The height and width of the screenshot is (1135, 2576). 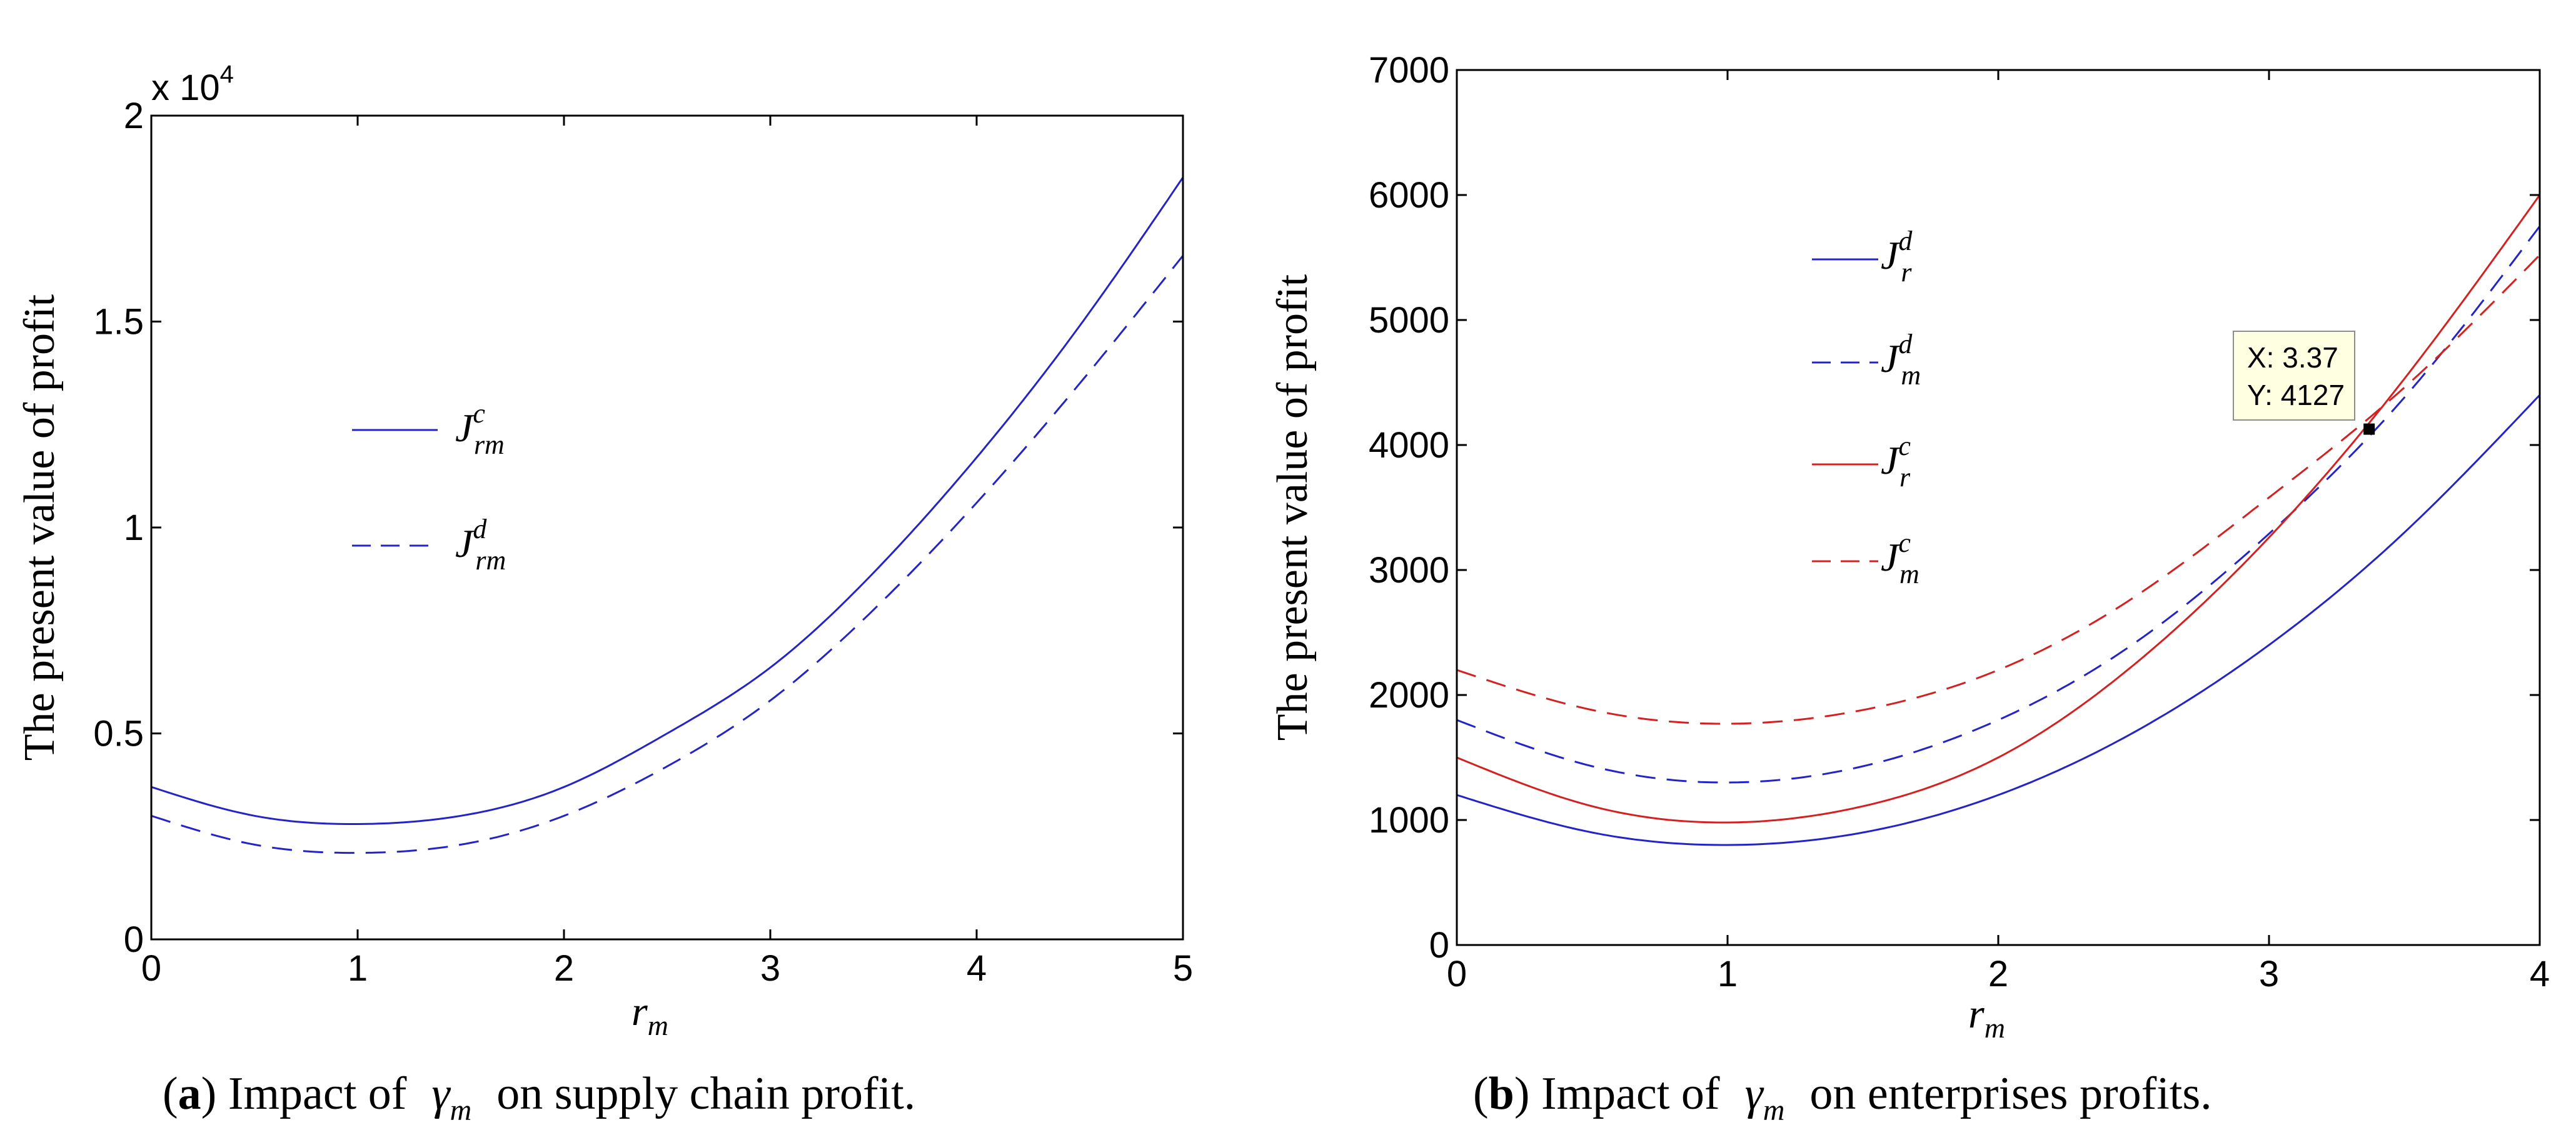 What do you see at coordinates (1728, 974) in the screenshot?
I see `chart-b-x-tick-label: 1` at bounding box center [1728, 974].